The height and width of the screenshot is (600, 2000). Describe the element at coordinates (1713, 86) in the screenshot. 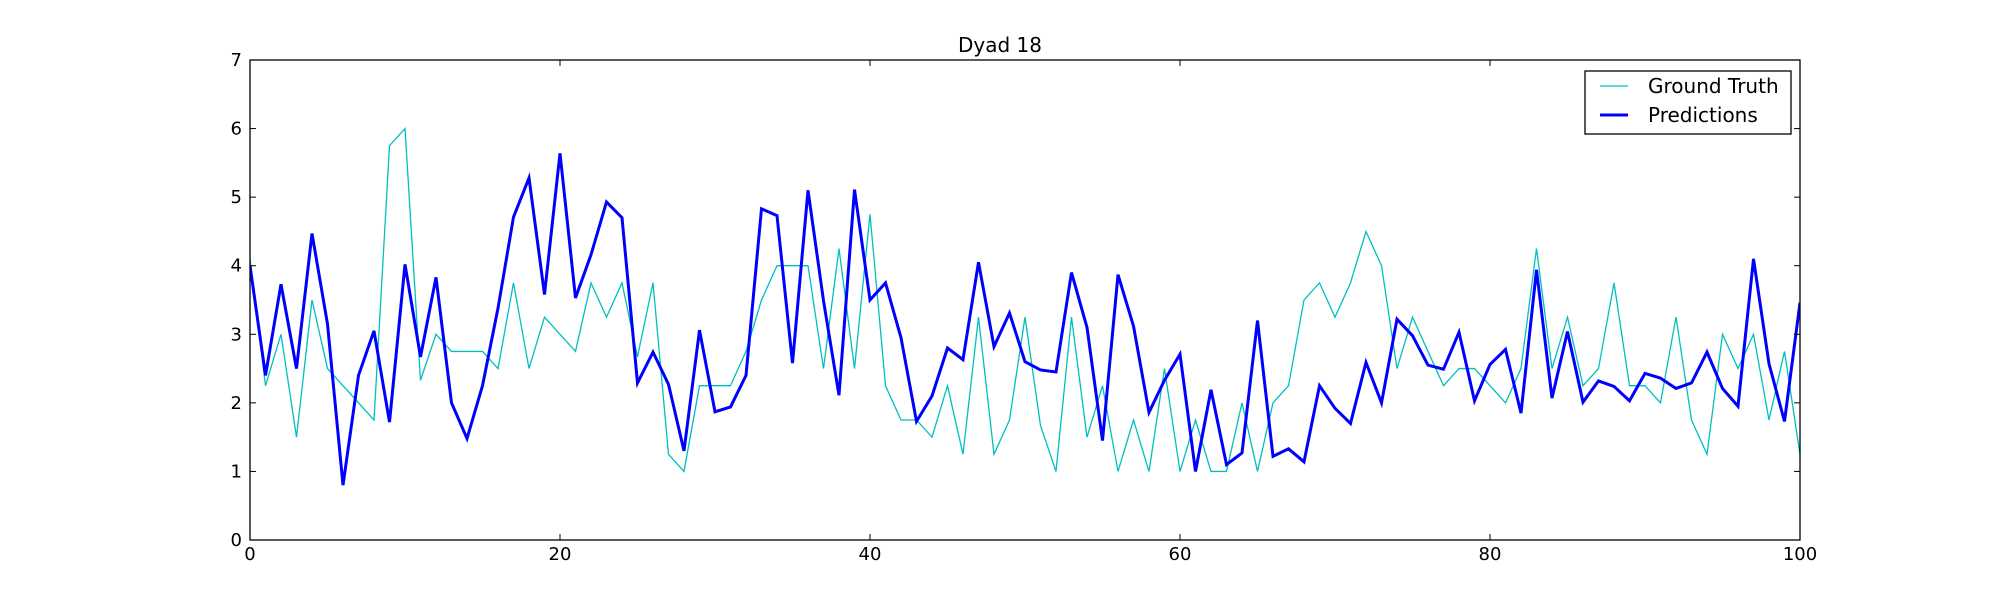

I see `legend-label-ground-truth: Ground Truth` at that location.